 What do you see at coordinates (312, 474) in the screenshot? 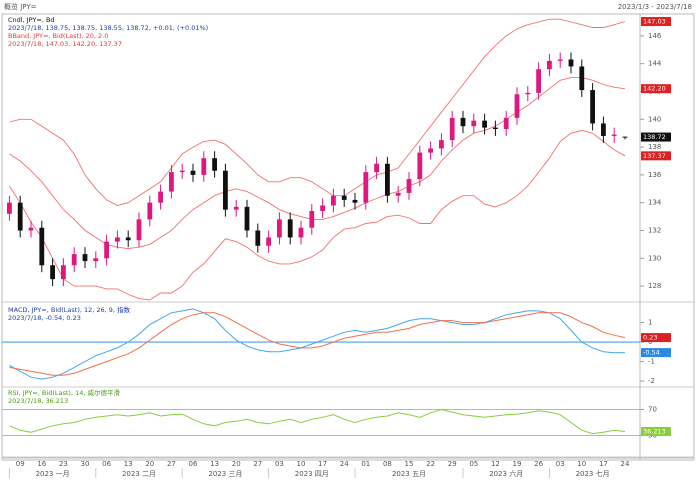
I see `month-label: 2023 四月` at bounding box center [312, 474].